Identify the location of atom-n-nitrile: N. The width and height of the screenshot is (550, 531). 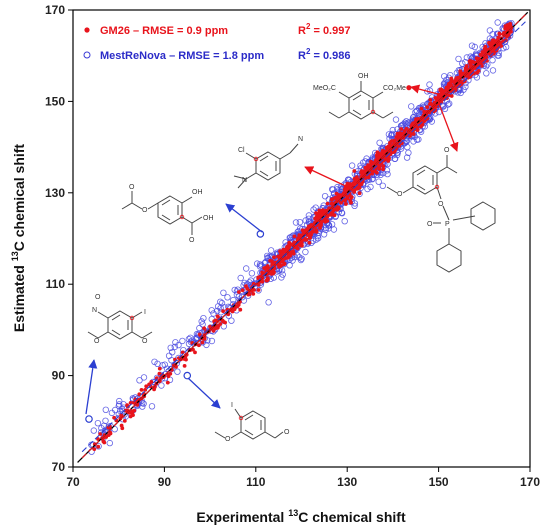
(300, 139).